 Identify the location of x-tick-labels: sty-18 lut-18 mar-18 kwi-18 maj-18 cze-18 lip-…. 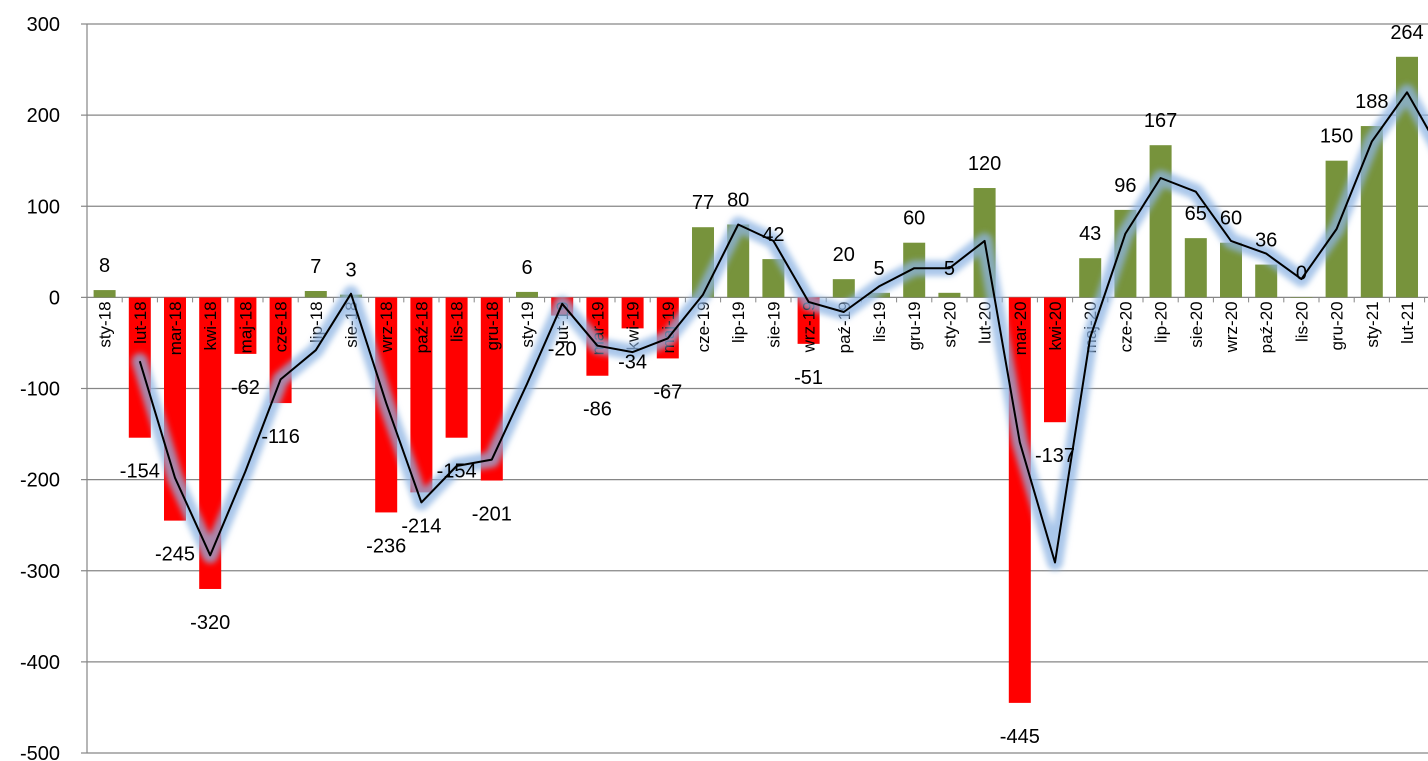
(756, 328).